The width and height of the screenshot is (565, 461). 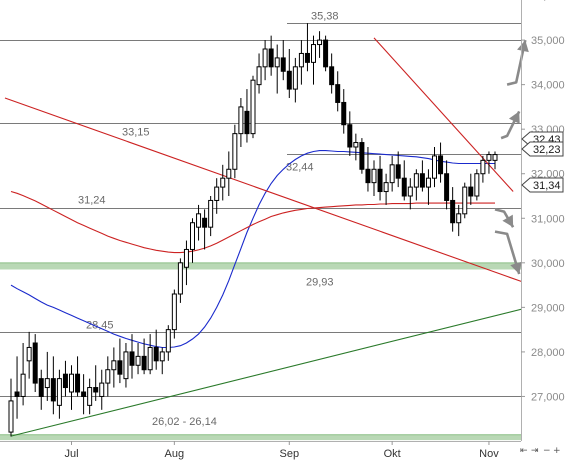 What do you see at coordinates (100, 326) in the screenshot?
I see `level-label: 28,45` at bounding box center [100, 326].